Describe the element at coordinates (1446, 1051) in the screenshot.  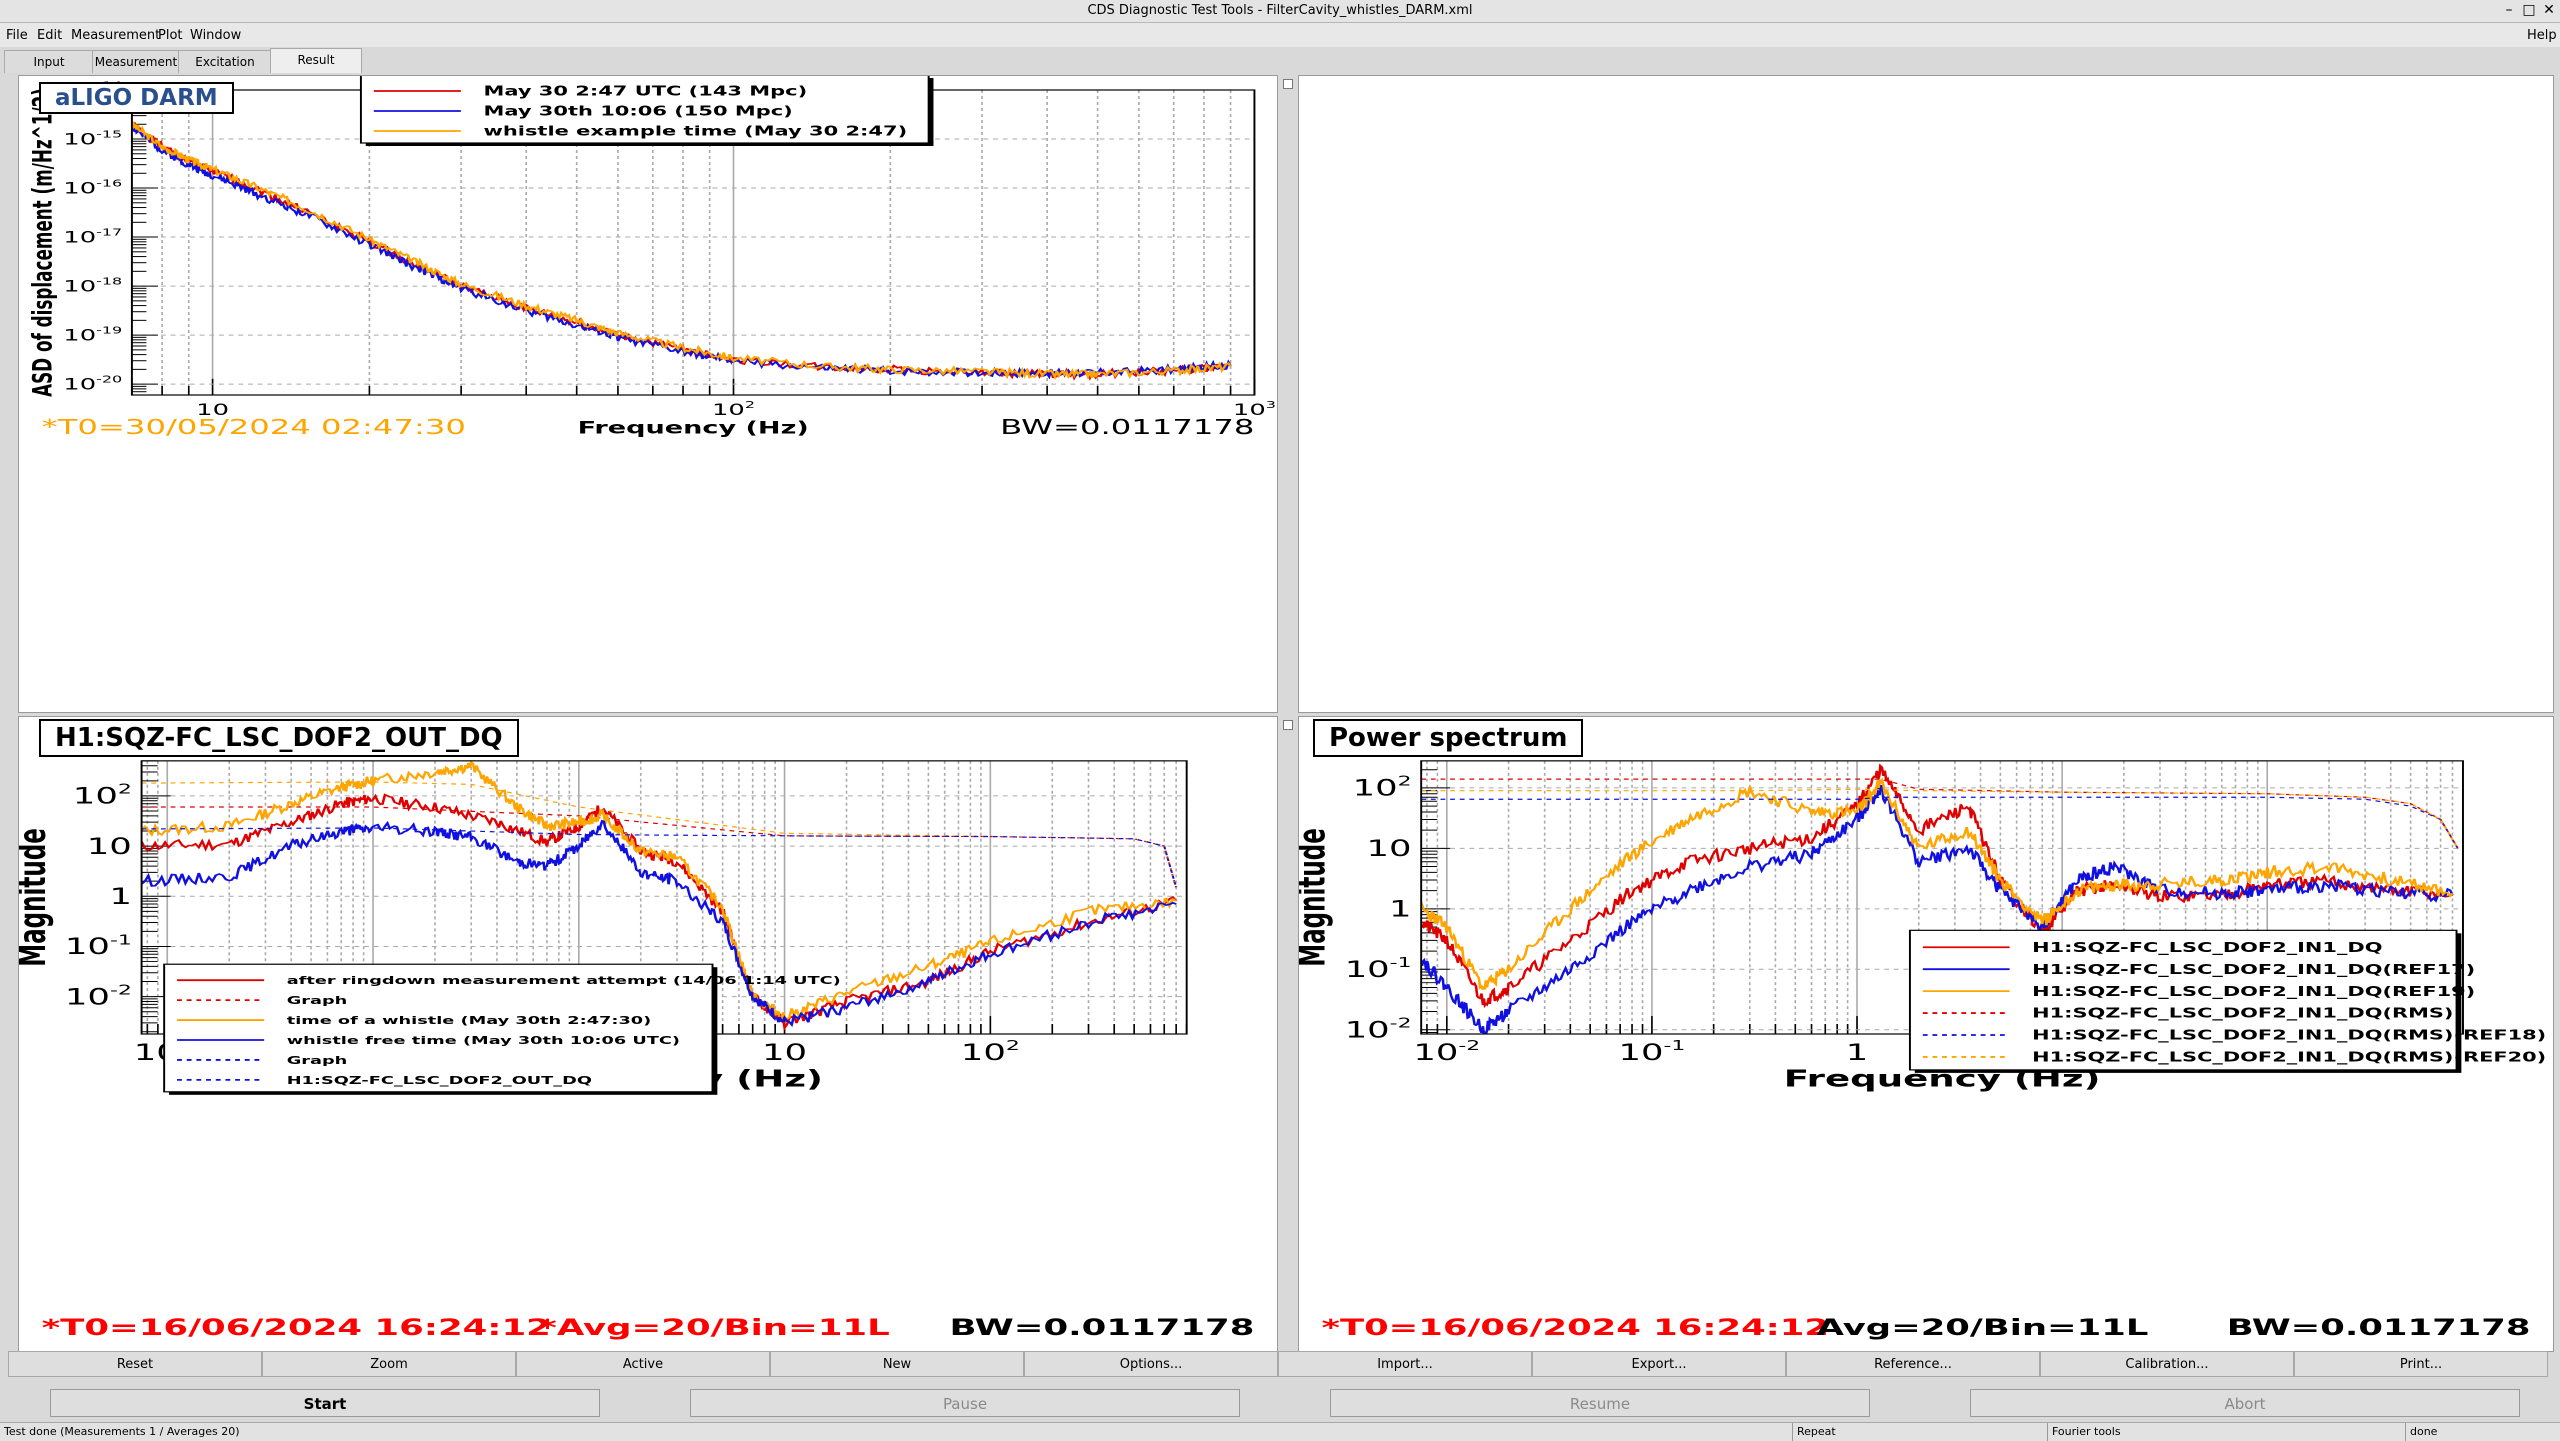
I see `x-tick-label: 10-2` at that location.